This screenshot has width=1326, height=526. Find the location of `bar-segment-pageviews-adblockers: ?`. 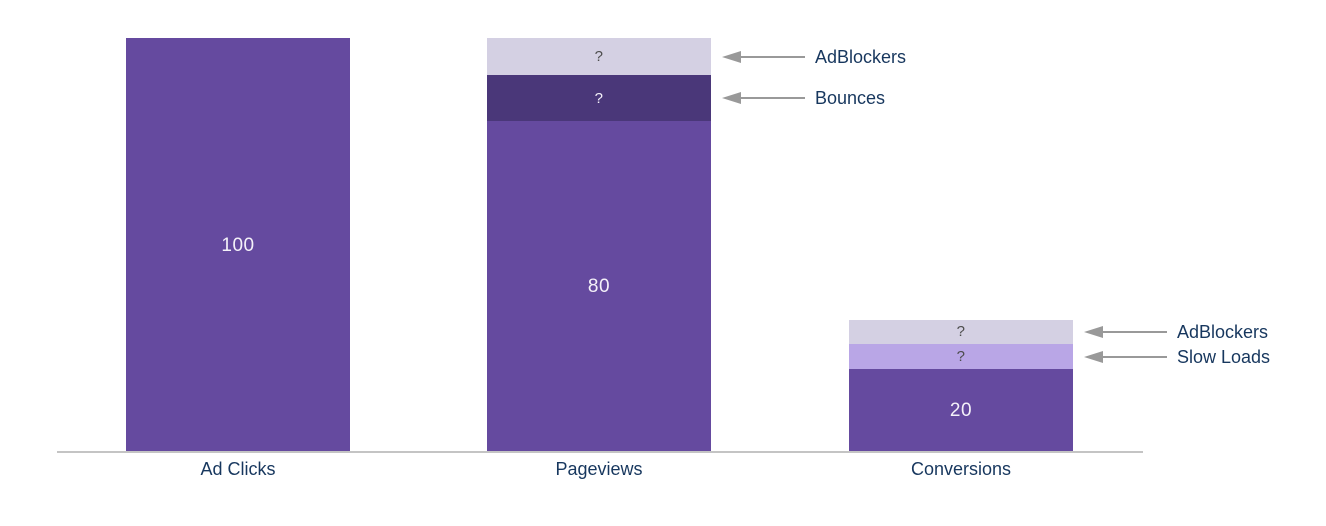

bar-segment-pageviews-adblockers: ? is located at coordinates (599, 57).